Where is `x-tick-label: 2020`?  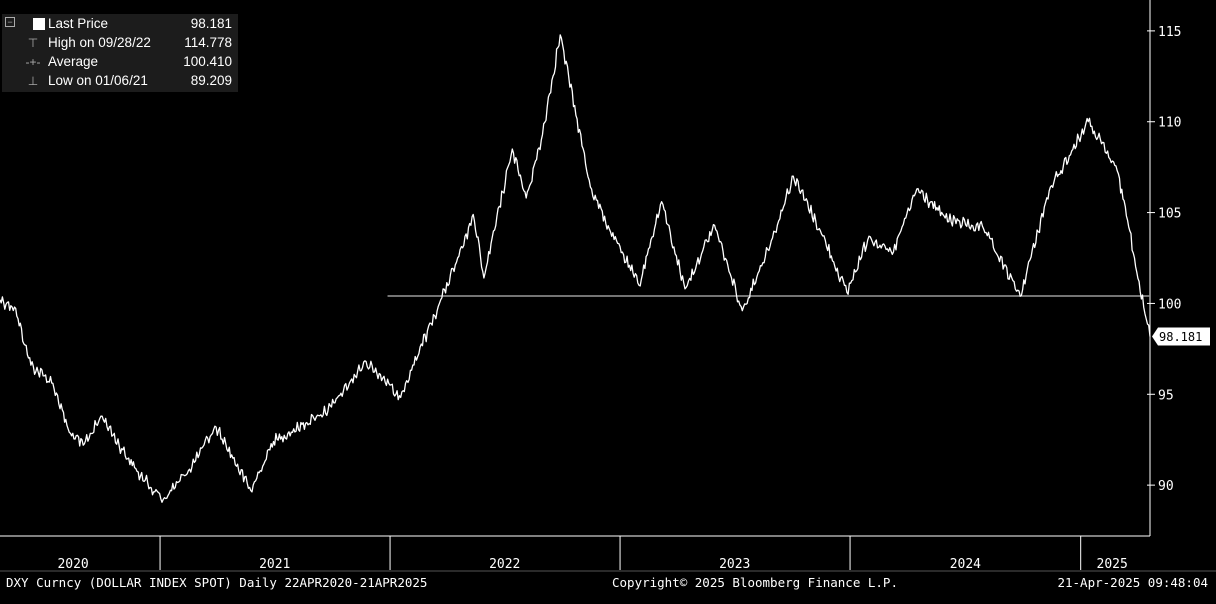
x-tick-label: 2020 is located at coordinates (72, 564).